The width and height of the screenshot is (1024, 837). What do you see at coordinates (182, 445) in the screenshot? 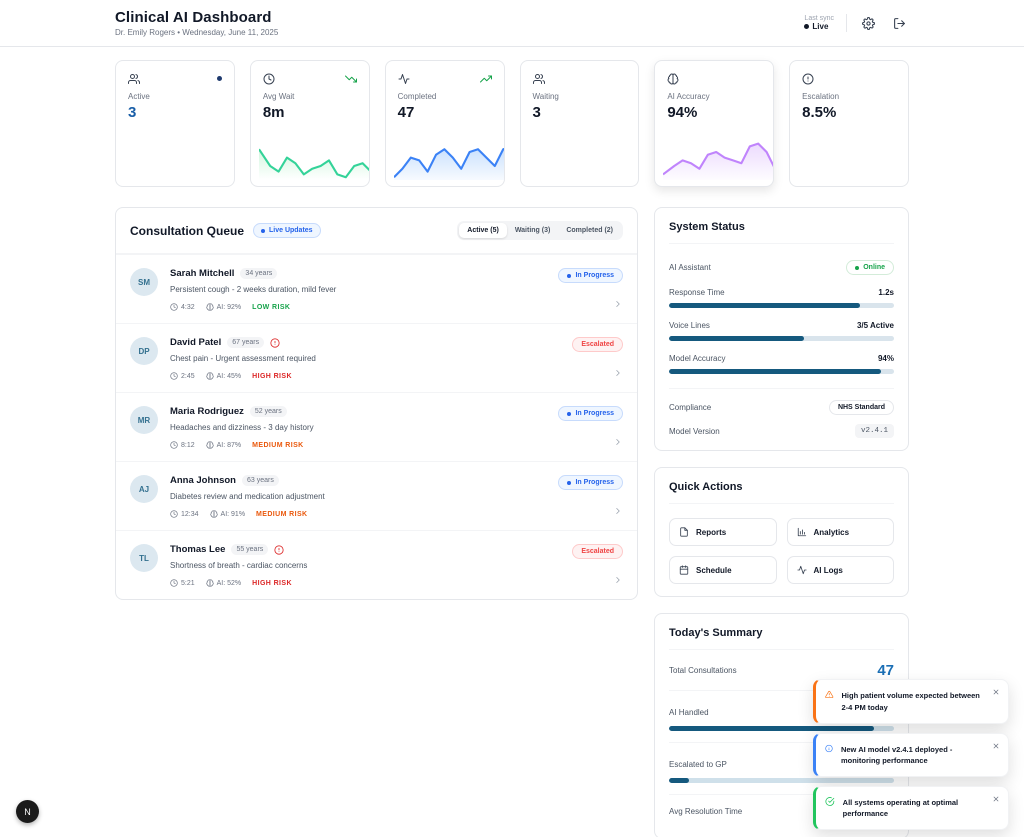
I see `wait-time: 8:12` at bounding box center [182, 445].